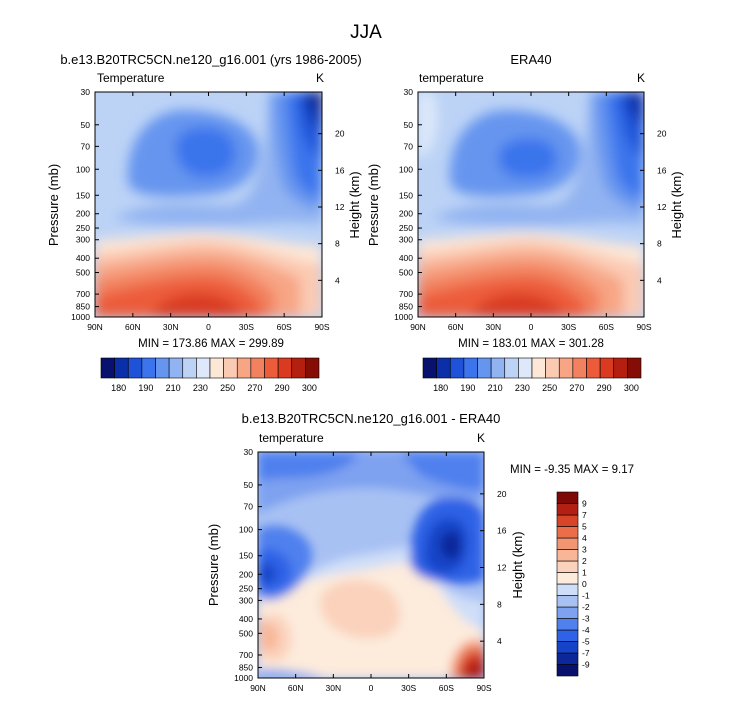 The width and height of the screenshot is (733, 701). What do you see at coordinates (409, 92) in the screenshot?
I see `y-tick-label: 30` at bounding box center [409, 92].